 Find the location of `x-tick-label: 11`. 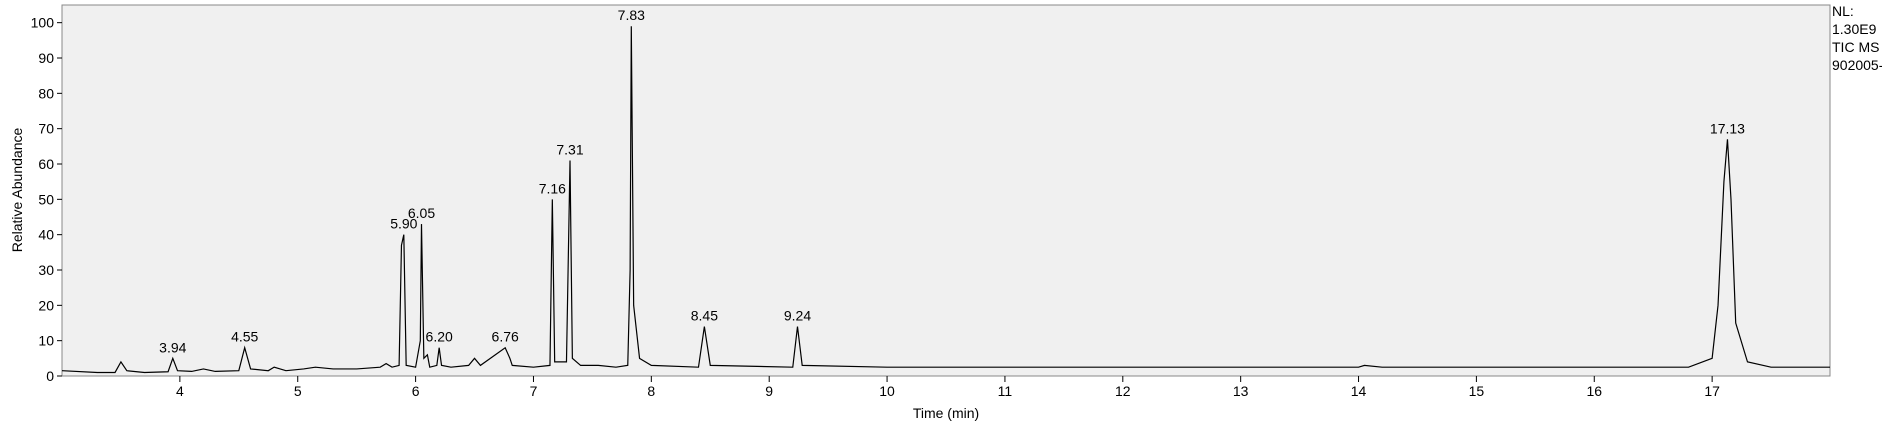

x-tick-label: 11 is located at coordinates (1005, 391).